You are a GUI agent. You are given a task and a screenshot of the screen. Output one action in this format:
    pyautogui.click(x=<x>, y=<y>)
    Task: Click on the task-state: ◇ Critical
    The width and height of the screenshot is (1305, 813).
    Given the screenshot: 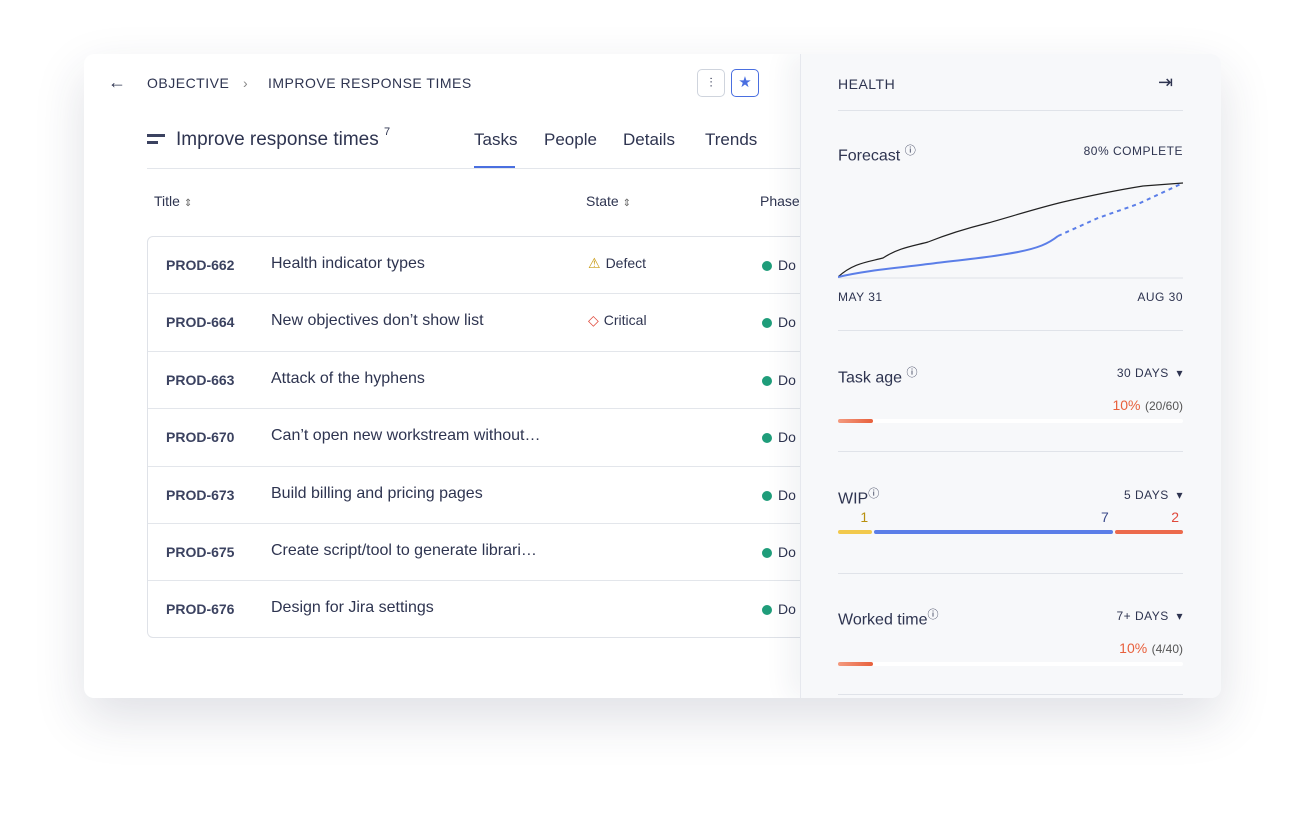 What is the action you would take?
    pyautogui.click(x=617, y=320)
    